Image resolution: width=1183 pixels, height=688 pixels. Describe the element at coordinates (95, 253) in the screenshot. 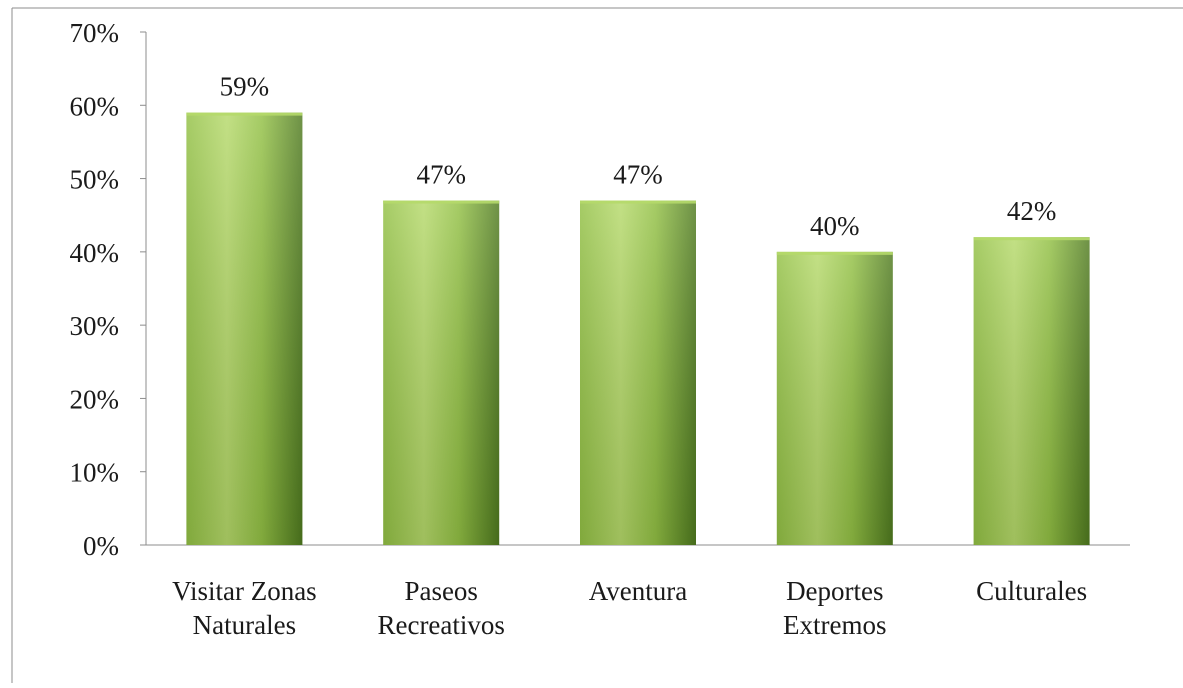

I see `y-tick-label: 40%` at that location.